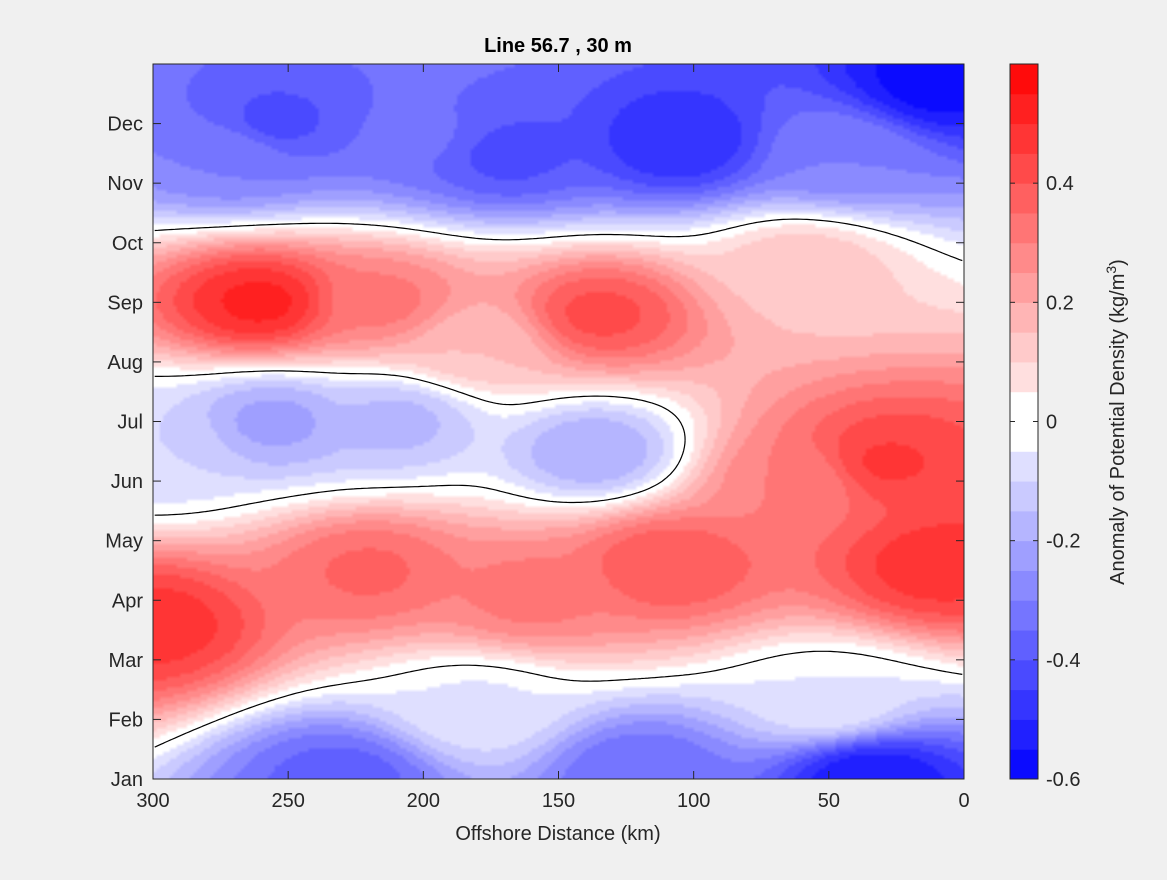  I want to click on x-tick-label: 150, so click(558, 801).